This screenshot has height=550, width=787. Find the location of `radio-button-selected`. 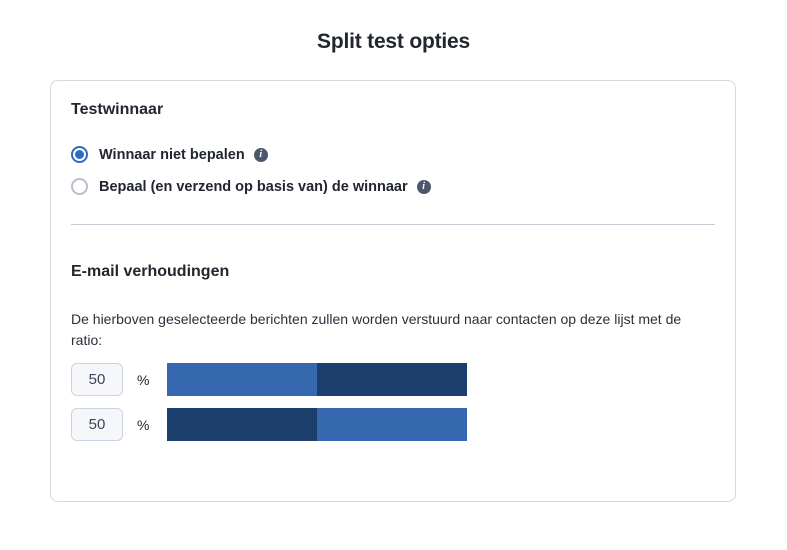

radio-button-selected is located at coordinates (79, 154).